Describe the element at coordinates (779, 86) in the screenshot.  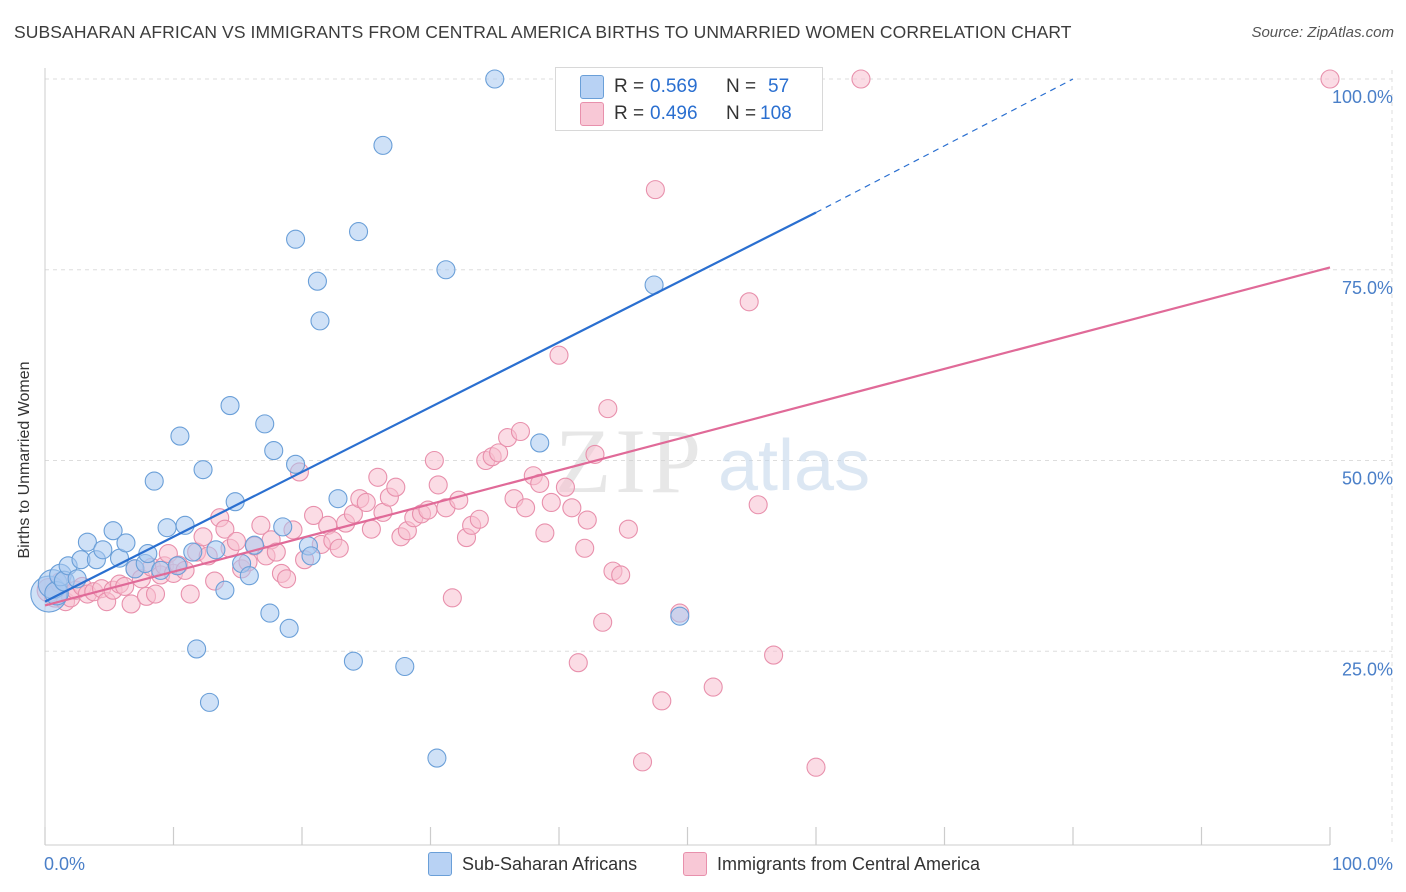
I see `legend-n-value: 57` at that location.